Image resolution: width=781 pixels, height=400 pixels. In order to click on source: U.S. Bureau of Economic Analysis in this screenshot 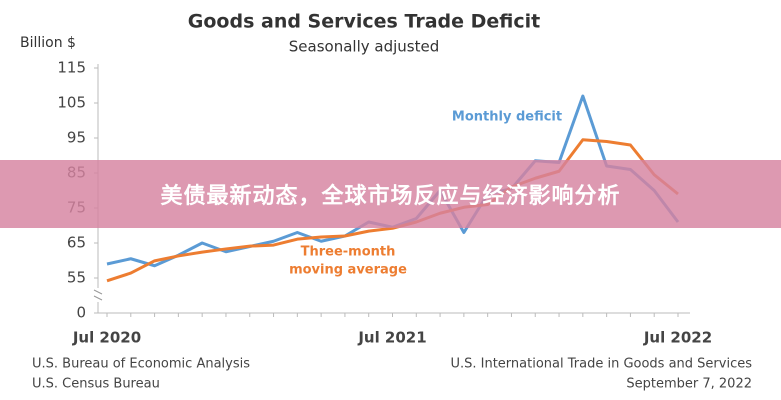, I will do `click(141, 364)`.